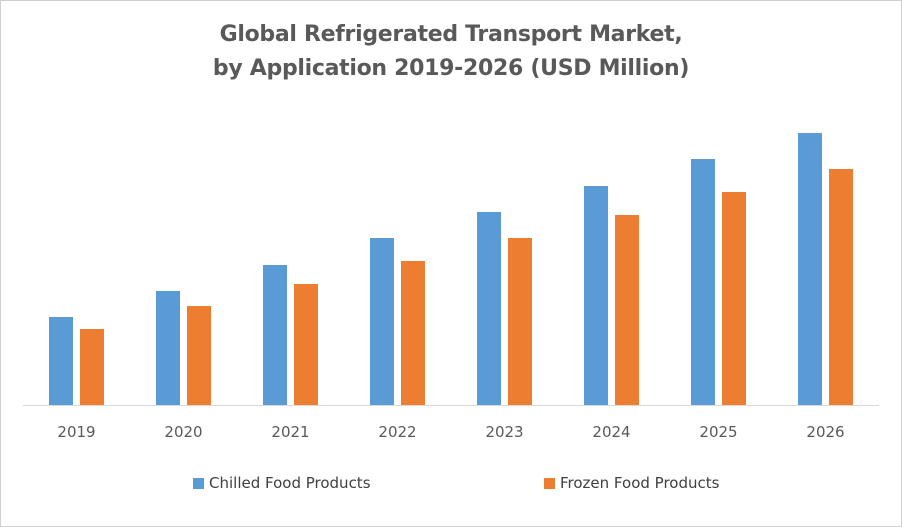 This screenshot has height=527, width=902. What do you see at coordinates (825, 432) in the screenshot?
I see `x-tick-label-2026: 2026` at bounding box center [825, 432].